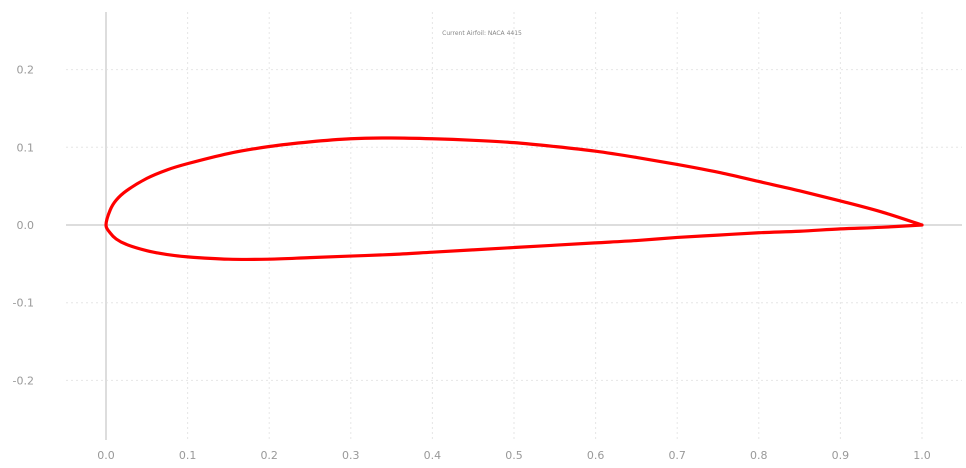 Image resolution: width=966 pixels, height=468 pixels. What do you see at coordinates (188, 455) in the screenshot?
I see `x-tick-label: 0.1` at bounding box center [188, 455].